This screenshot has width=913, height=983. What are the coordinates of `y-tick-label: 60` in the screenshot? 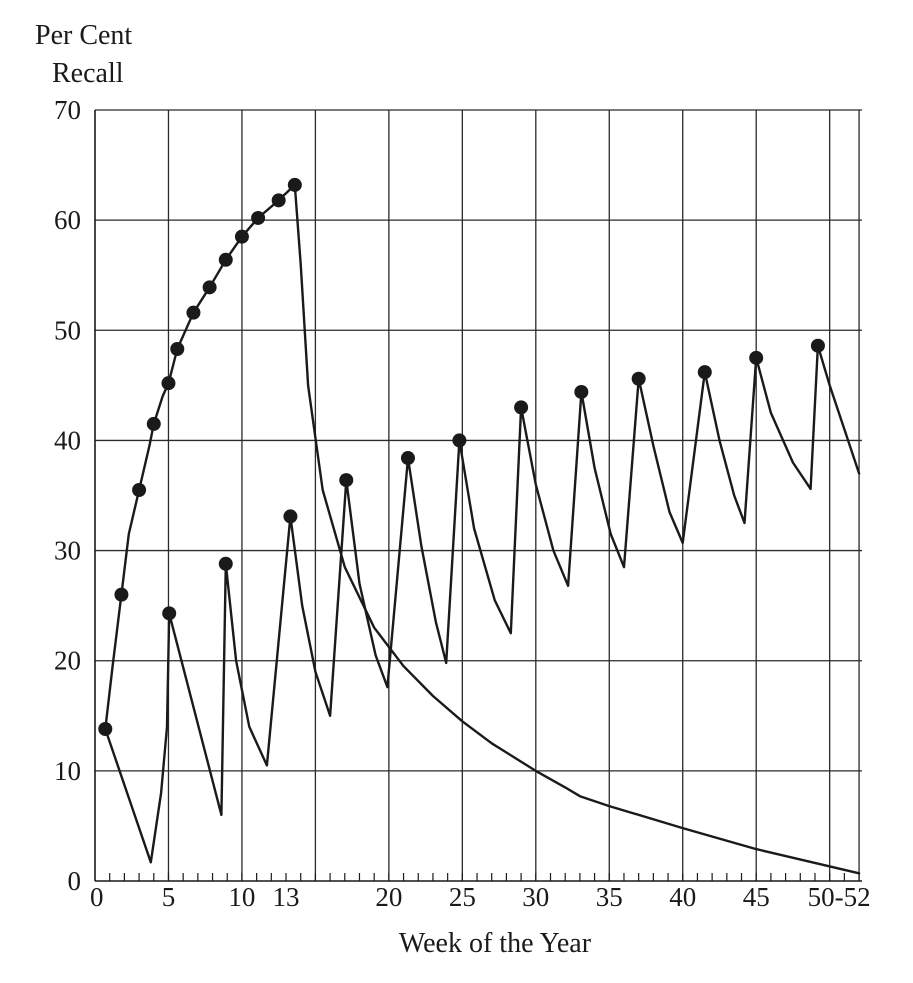 It's located at (67, 220).